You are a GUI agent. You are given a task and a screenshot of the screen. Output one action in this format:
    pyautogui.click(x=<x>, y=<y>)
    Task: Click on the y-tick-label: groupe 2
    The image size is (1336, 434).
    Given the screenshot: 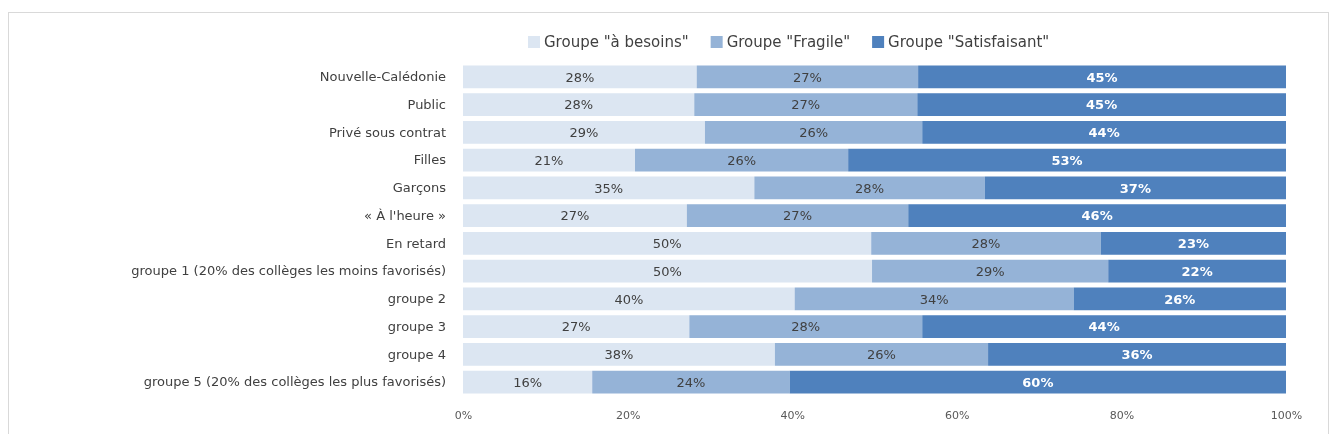 What is the action you would take?
    pyautogui.click(x=416, y=299)
    